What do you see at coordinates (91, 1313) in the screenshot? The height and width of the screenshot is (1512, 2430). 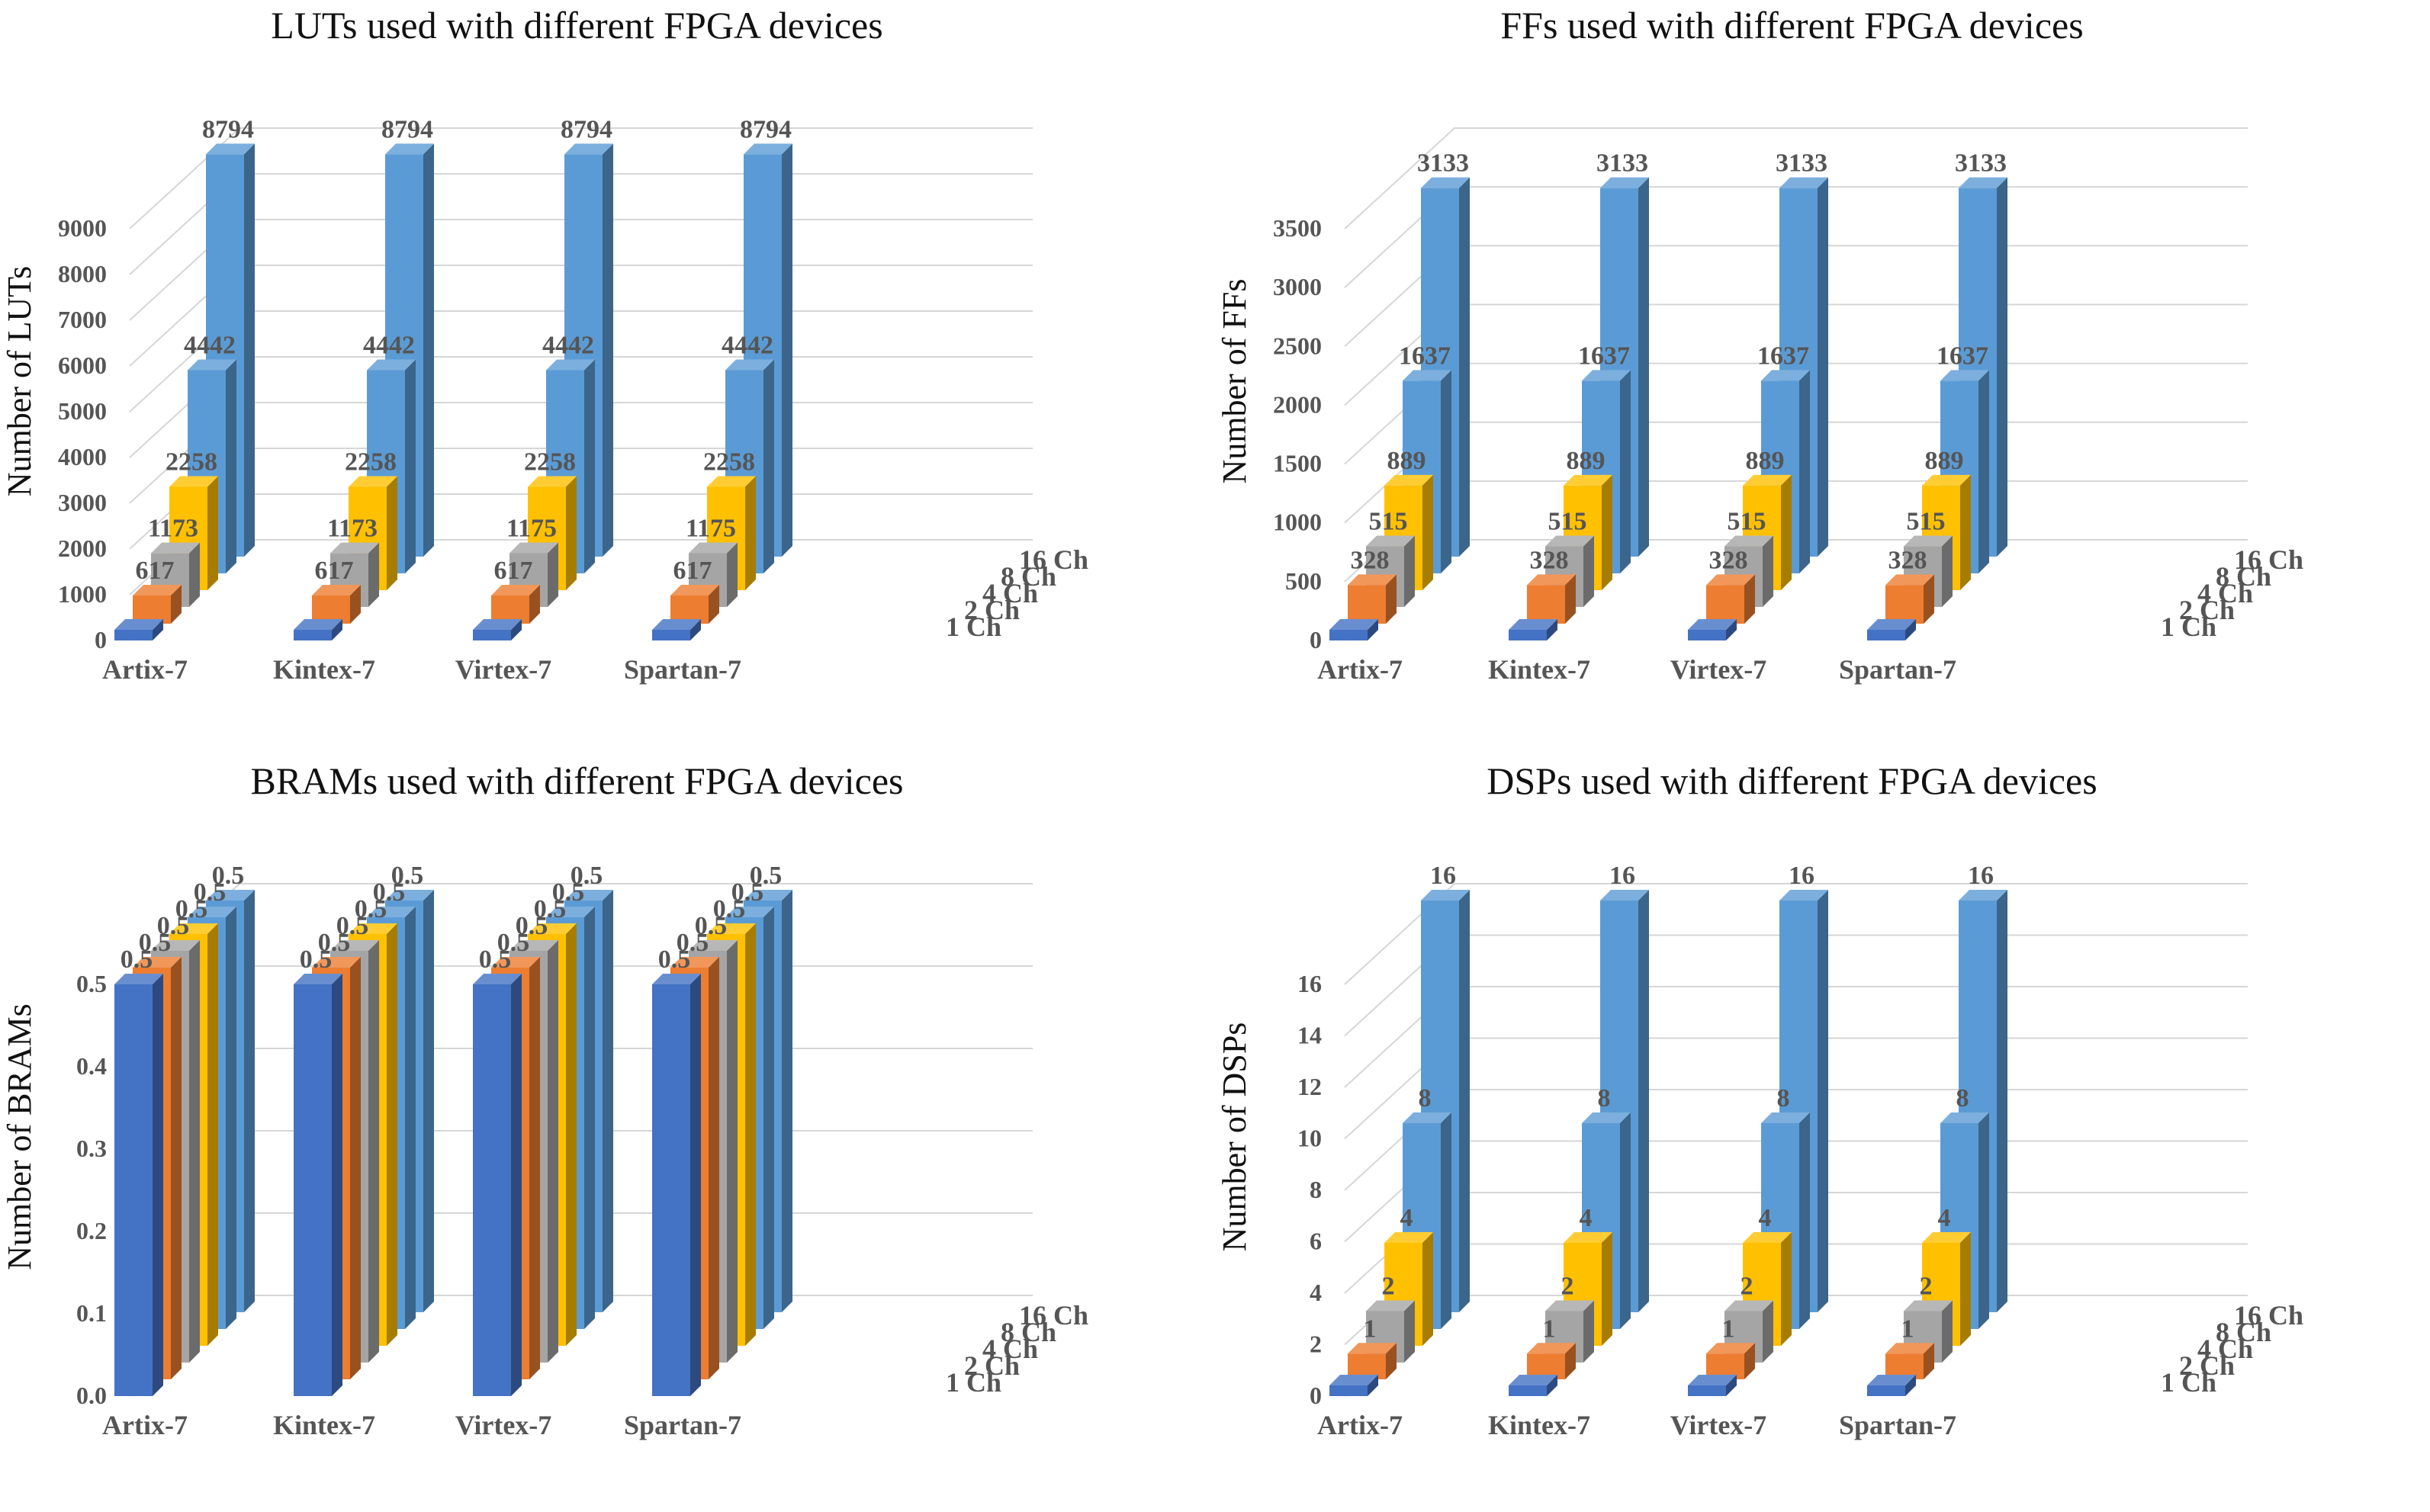 I see `y-tick-label: 0.1` at bounding box center [91, 1313].